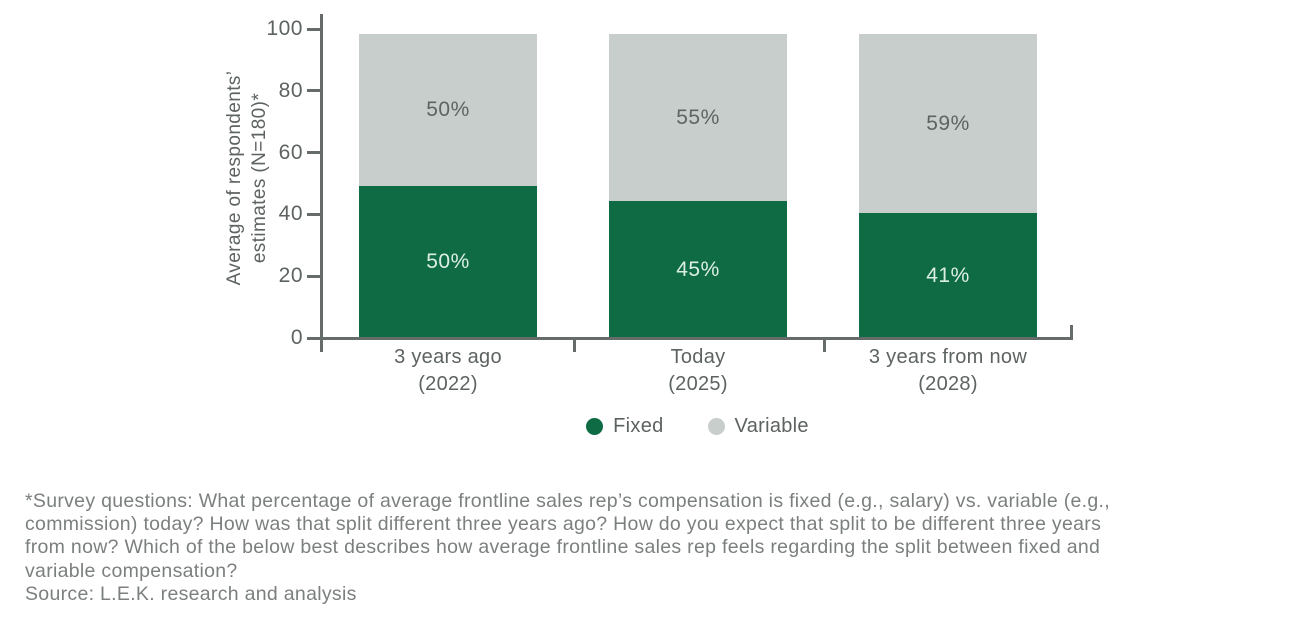 This screenshot has width=1300, height=641. What do you see at coordinates (698, 384) in the screenshot?
I see `x-category-label-line2: (2025)` at bounding box center [698, 384].